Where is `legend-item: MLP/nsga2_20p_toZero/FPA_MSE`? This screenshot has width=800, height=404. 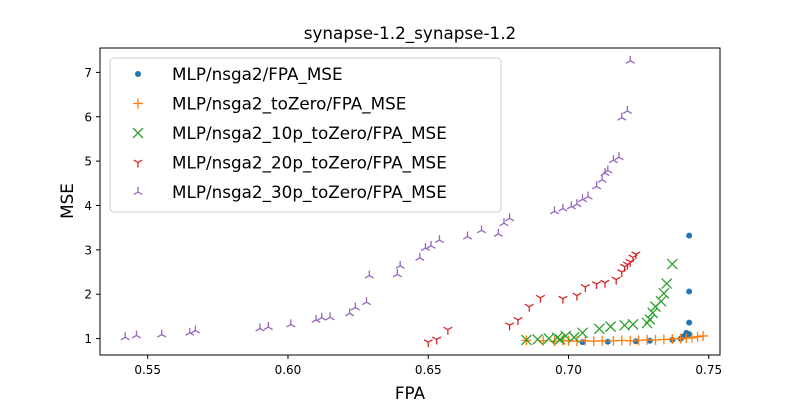
legend-item: MLP/nsga2_20p_toZero/FPA_MSE is located at coordinates (290, 163).